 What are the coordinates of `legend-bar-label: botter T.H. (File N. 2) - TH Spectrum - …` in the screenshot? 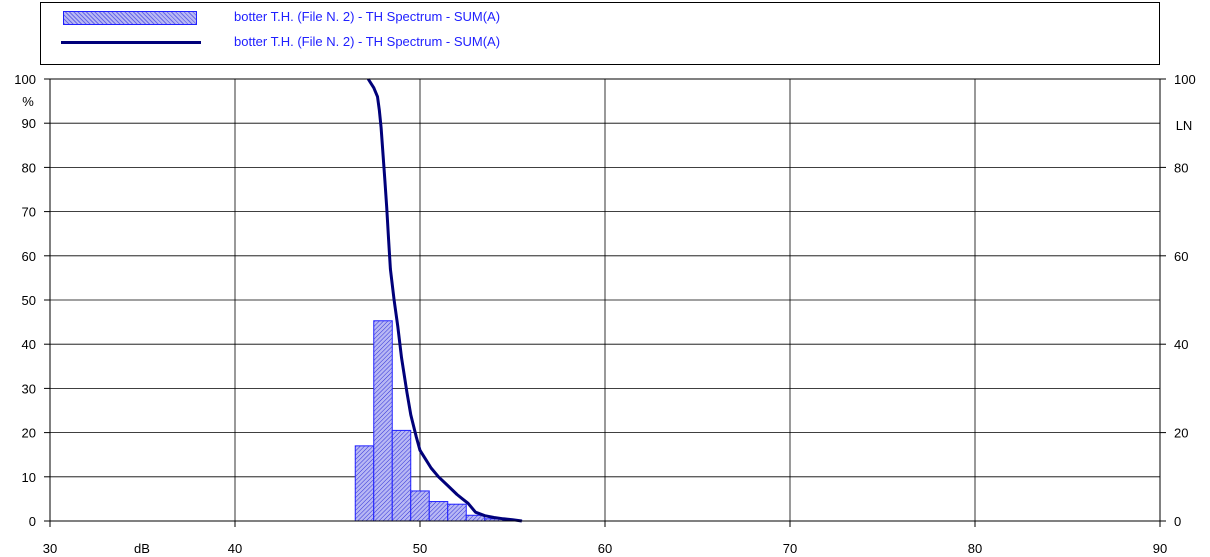 It's located at (367, 16).